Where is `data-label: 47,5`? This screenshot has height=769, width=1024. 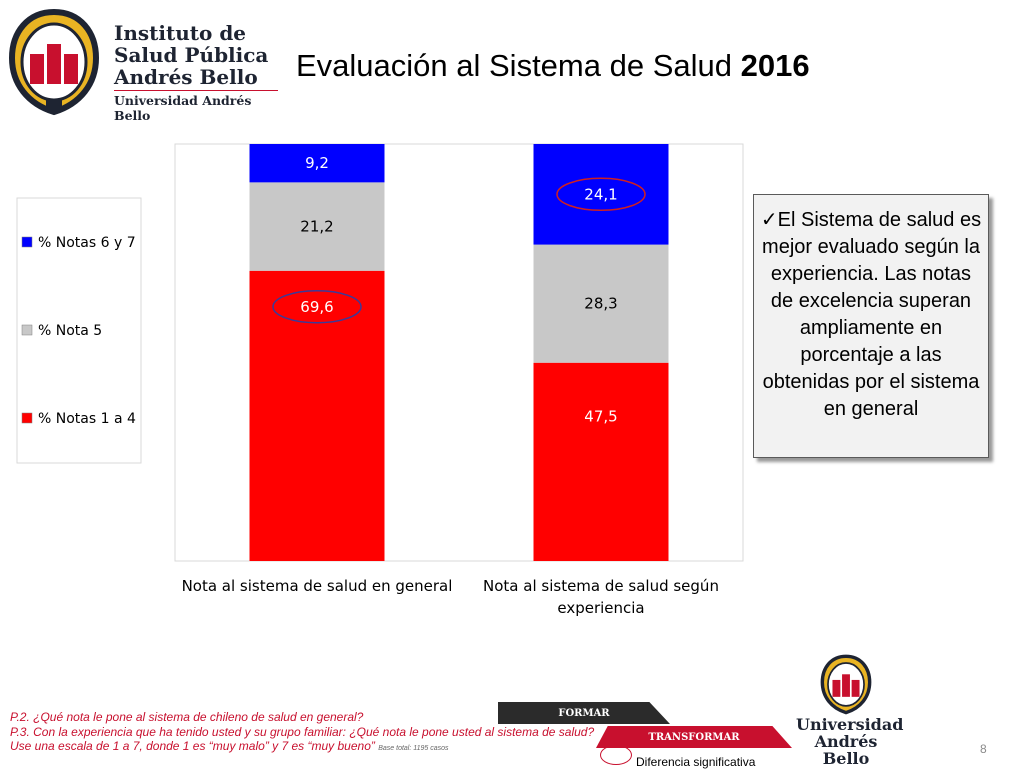
data-label: 47,5 is located at coordinates (600, 416).